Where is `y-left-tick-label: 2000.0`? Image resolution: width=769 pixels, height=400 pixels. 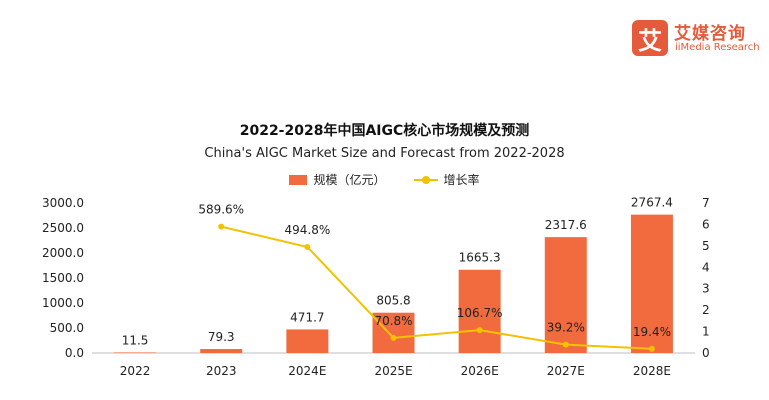 y-left-tick-label: 2000.0 is located at coordinates (63, 253).